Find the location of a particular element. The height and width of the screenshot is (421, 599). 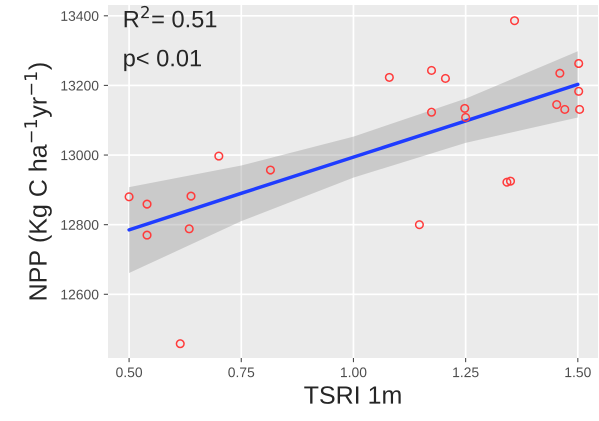

x-tick-label: 0.75 is located at coordinates (241, 372).